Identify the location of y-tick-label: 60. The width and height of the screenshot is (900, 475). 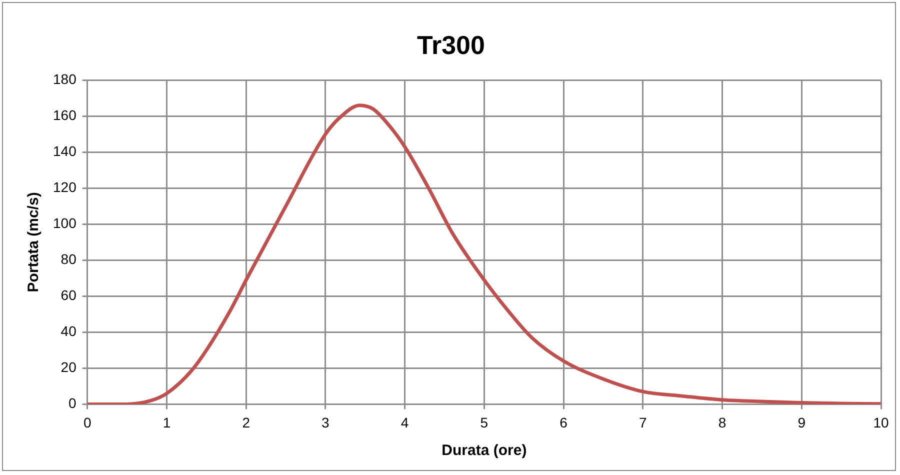
(68, 295).